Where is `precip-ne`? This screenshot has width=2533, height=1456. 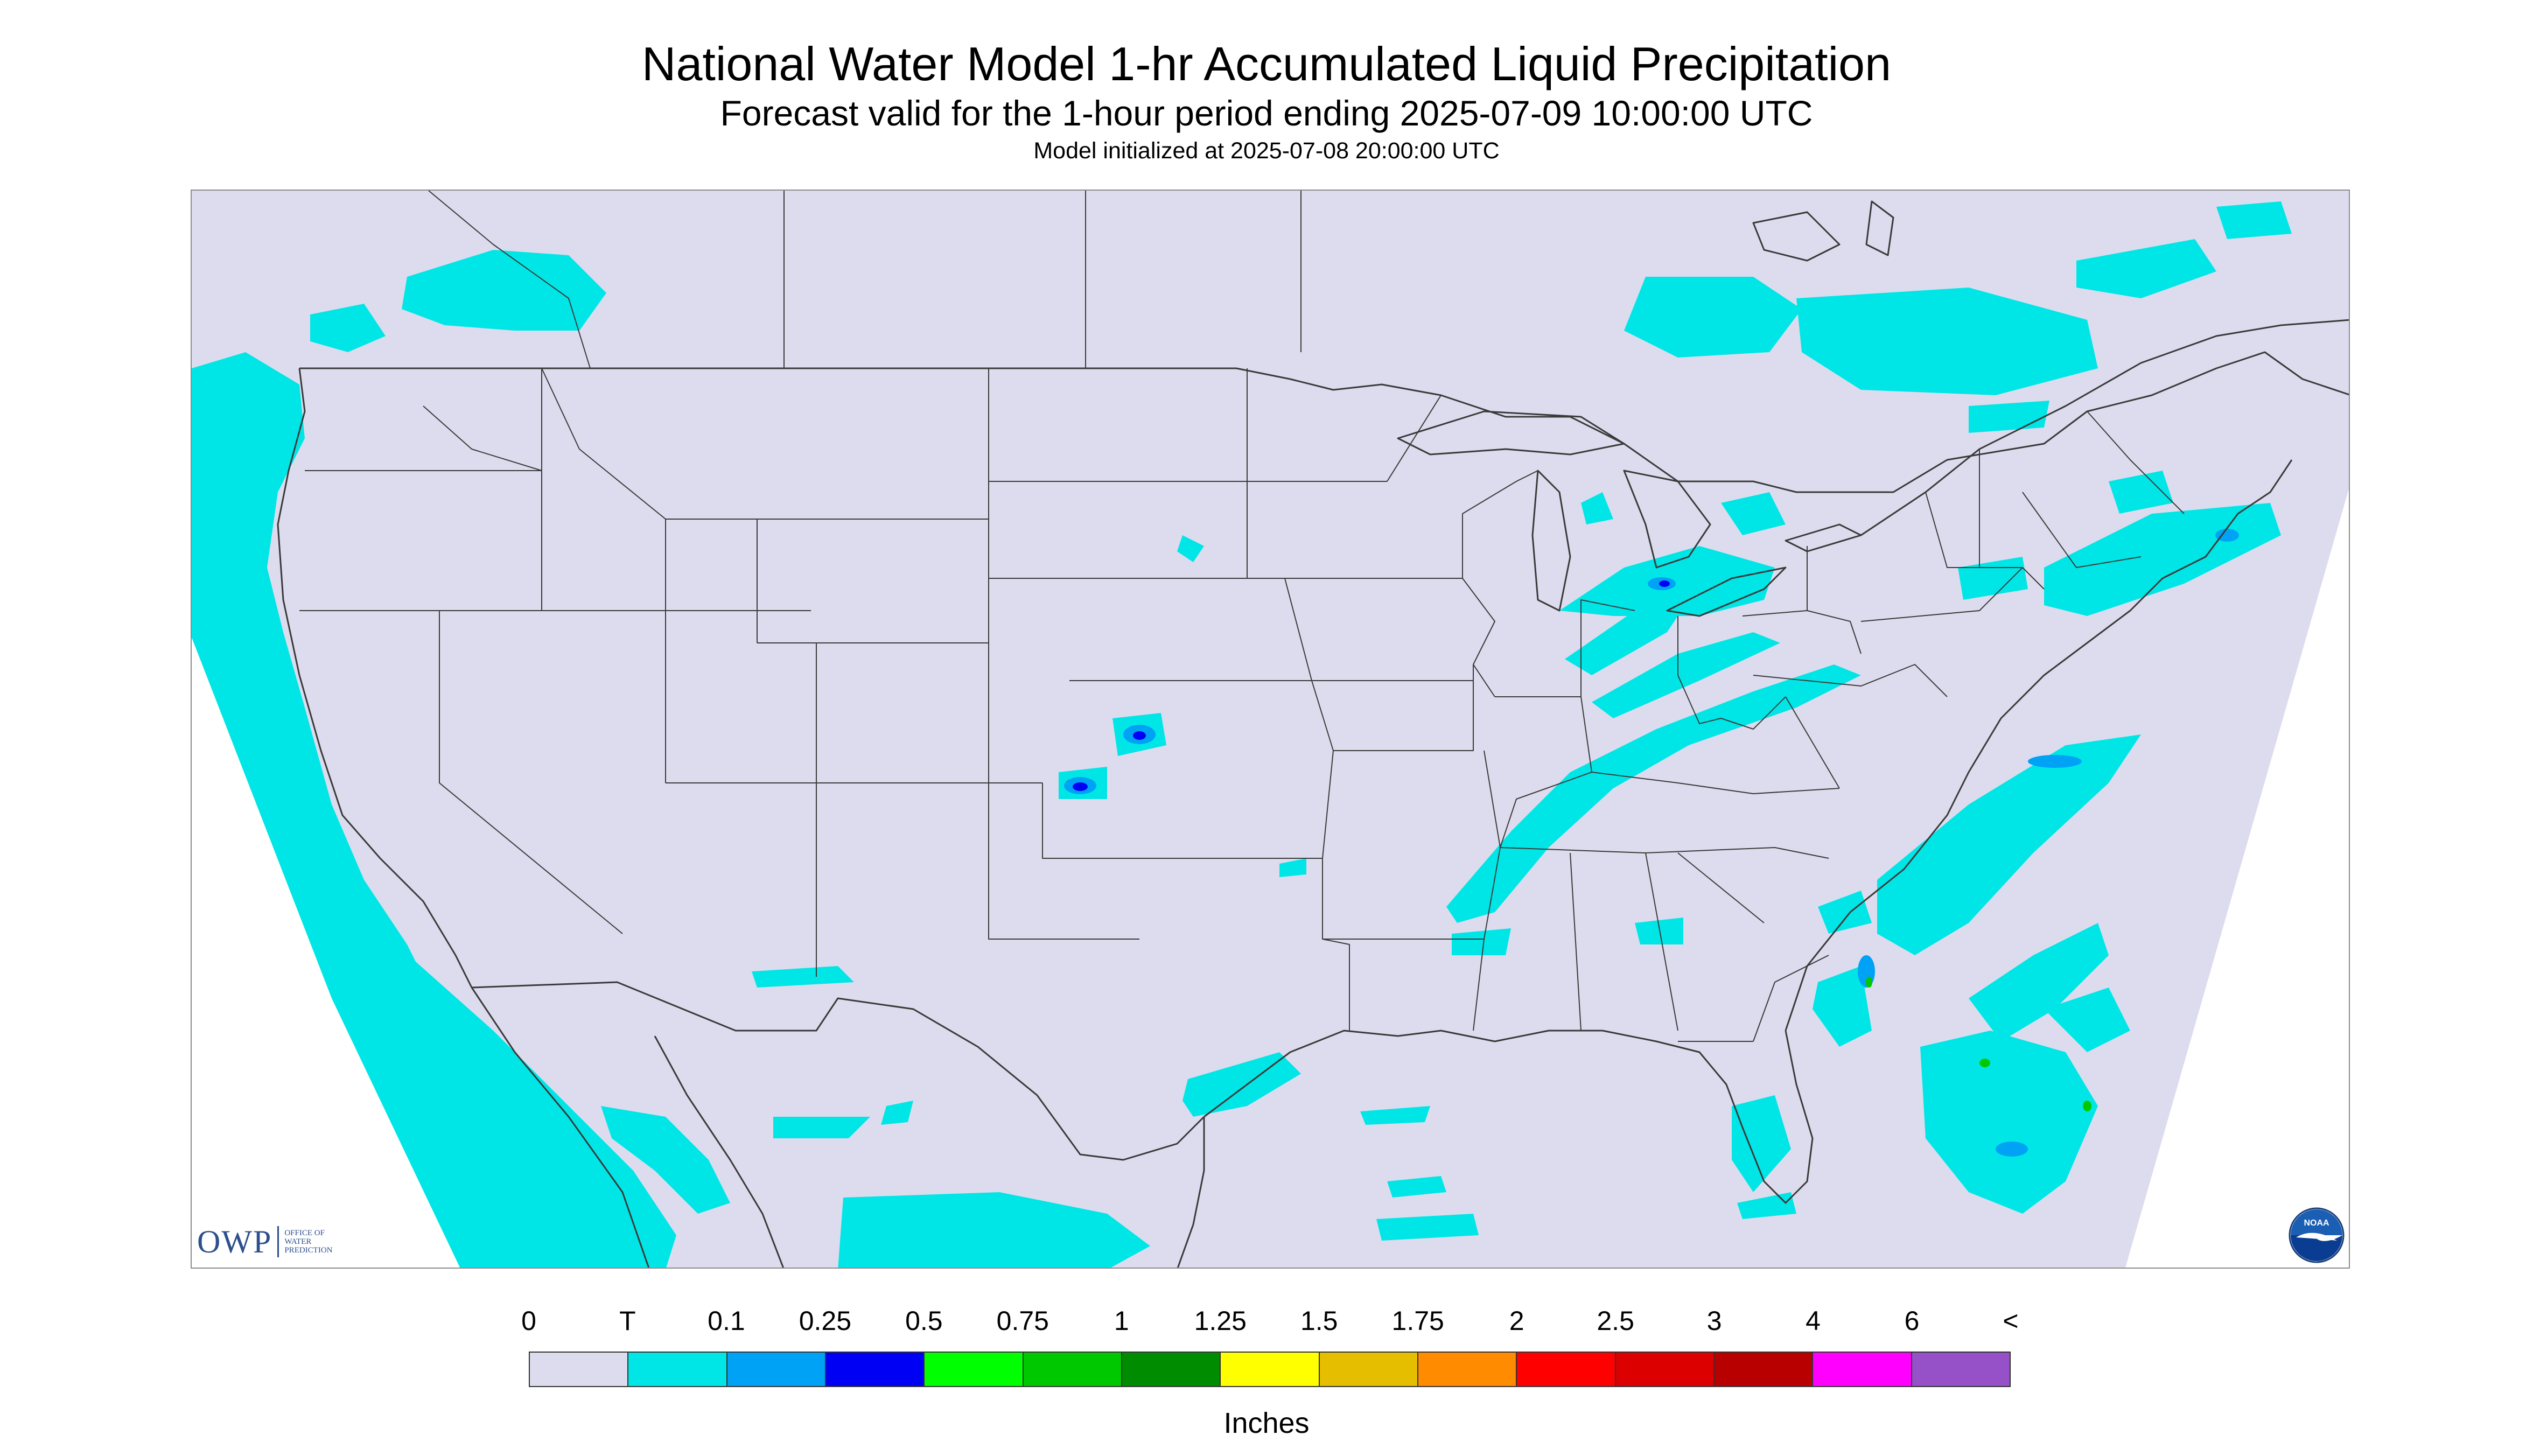 precip-ne is located at coordinates (1190, 548).